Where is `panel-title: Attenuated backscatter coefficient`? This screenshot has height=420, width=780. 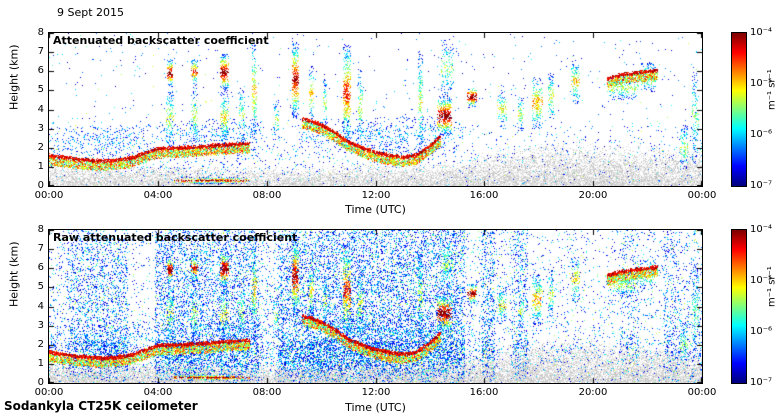 panel-title: Attenuated backscatter coefficient is located at coordinates (161, 40).